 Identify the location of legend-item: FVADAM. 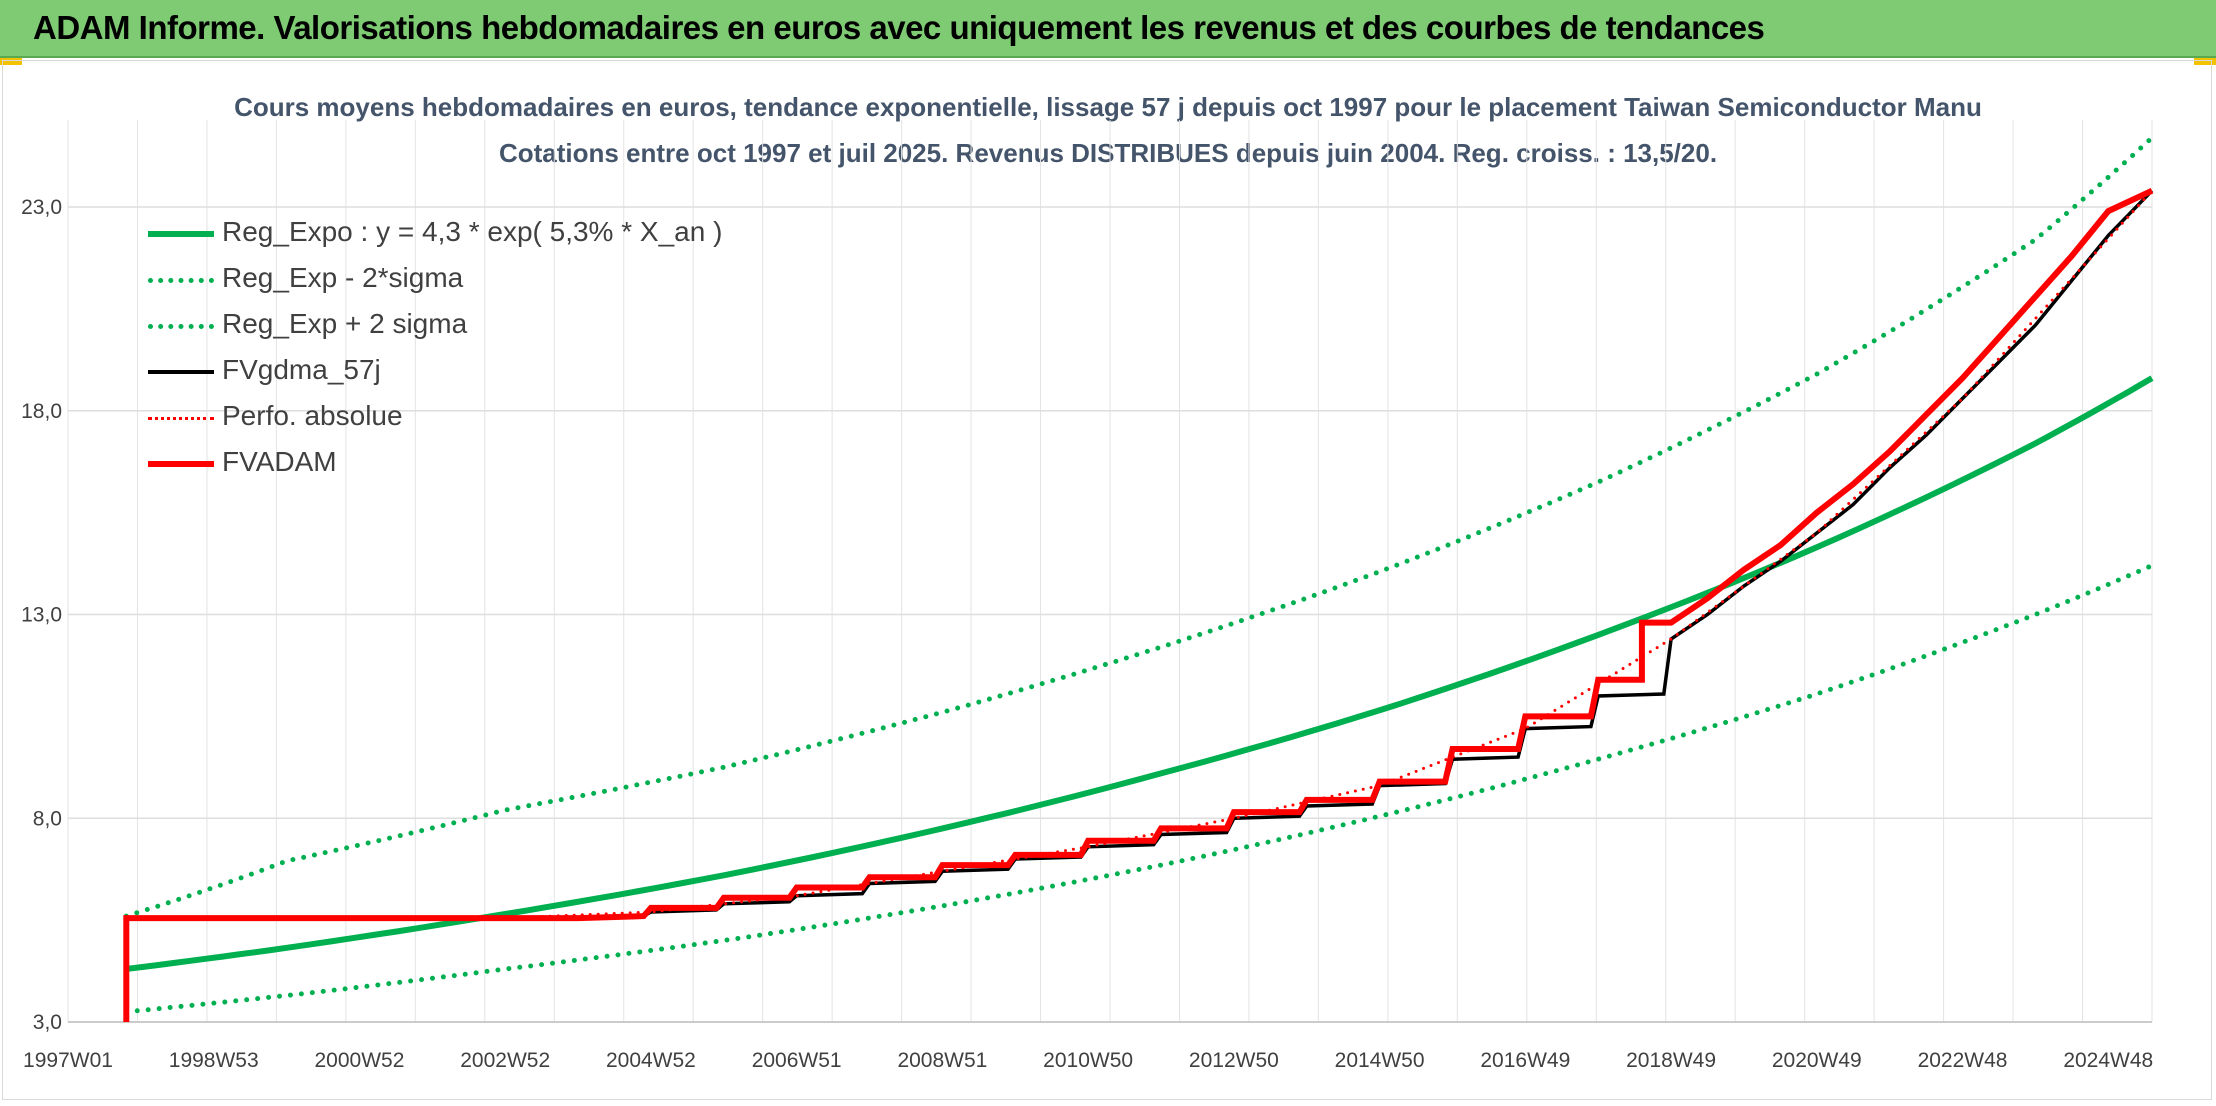
(428, 464).